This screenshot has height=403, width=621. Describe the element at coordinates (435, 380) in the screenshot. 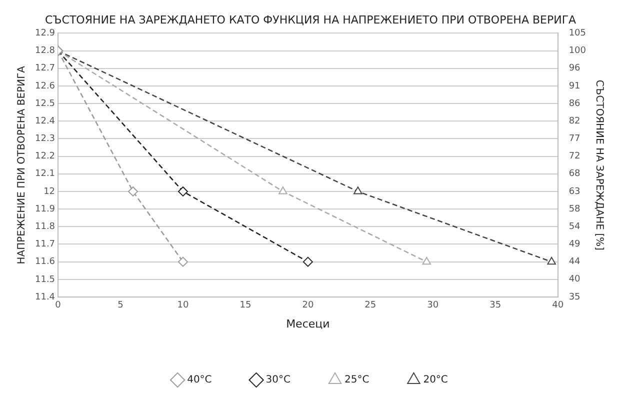

I see `legend-label: 20°C` at that location.